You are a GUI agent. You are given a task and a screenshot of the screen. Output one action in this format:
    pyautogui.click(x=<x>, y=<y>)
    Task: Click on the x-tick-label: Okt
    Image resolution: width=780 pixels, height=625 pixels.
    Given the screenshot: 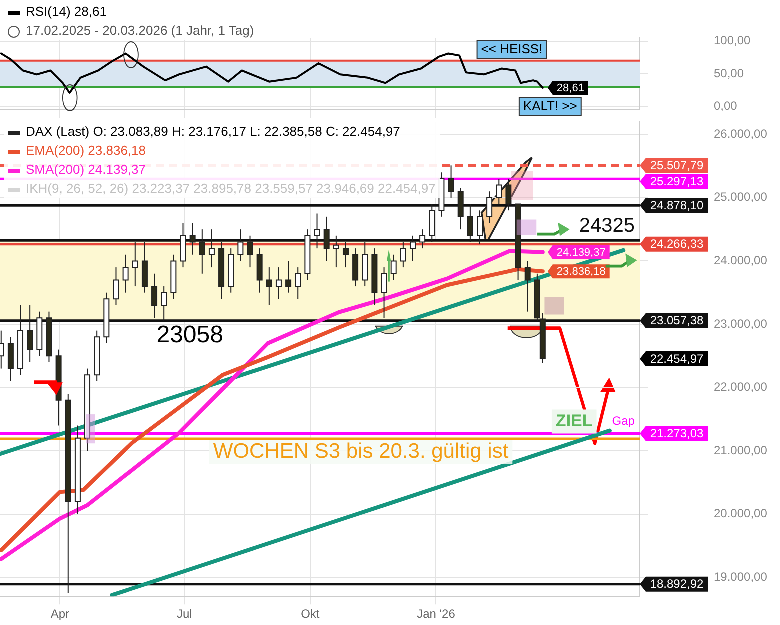 What is the action you would take?
    pyautogui.click(x=310, y=614)
    